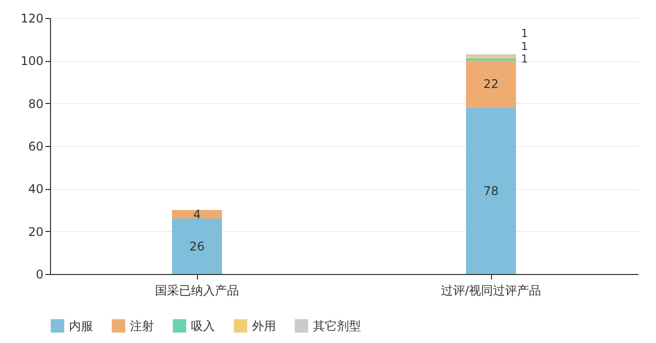 Image resolution: width=656 pixels, height=343 pixels. I want to click on y-tick-label: 80, so click(36, 103).